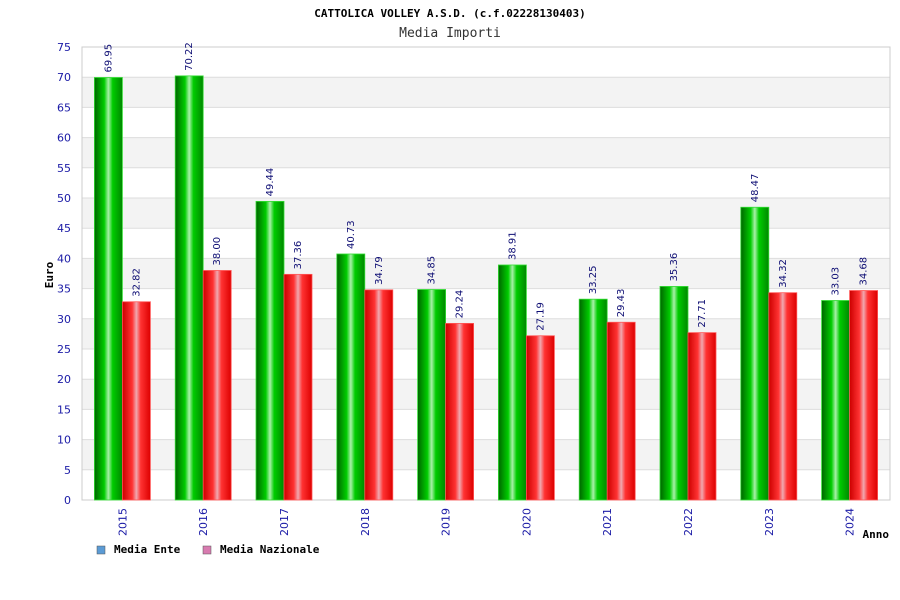  I want to click on x-axis-ticks: 2015 2016 2017 2018 2019 2020 2021 2022 2023 2024, so click(486, 522).